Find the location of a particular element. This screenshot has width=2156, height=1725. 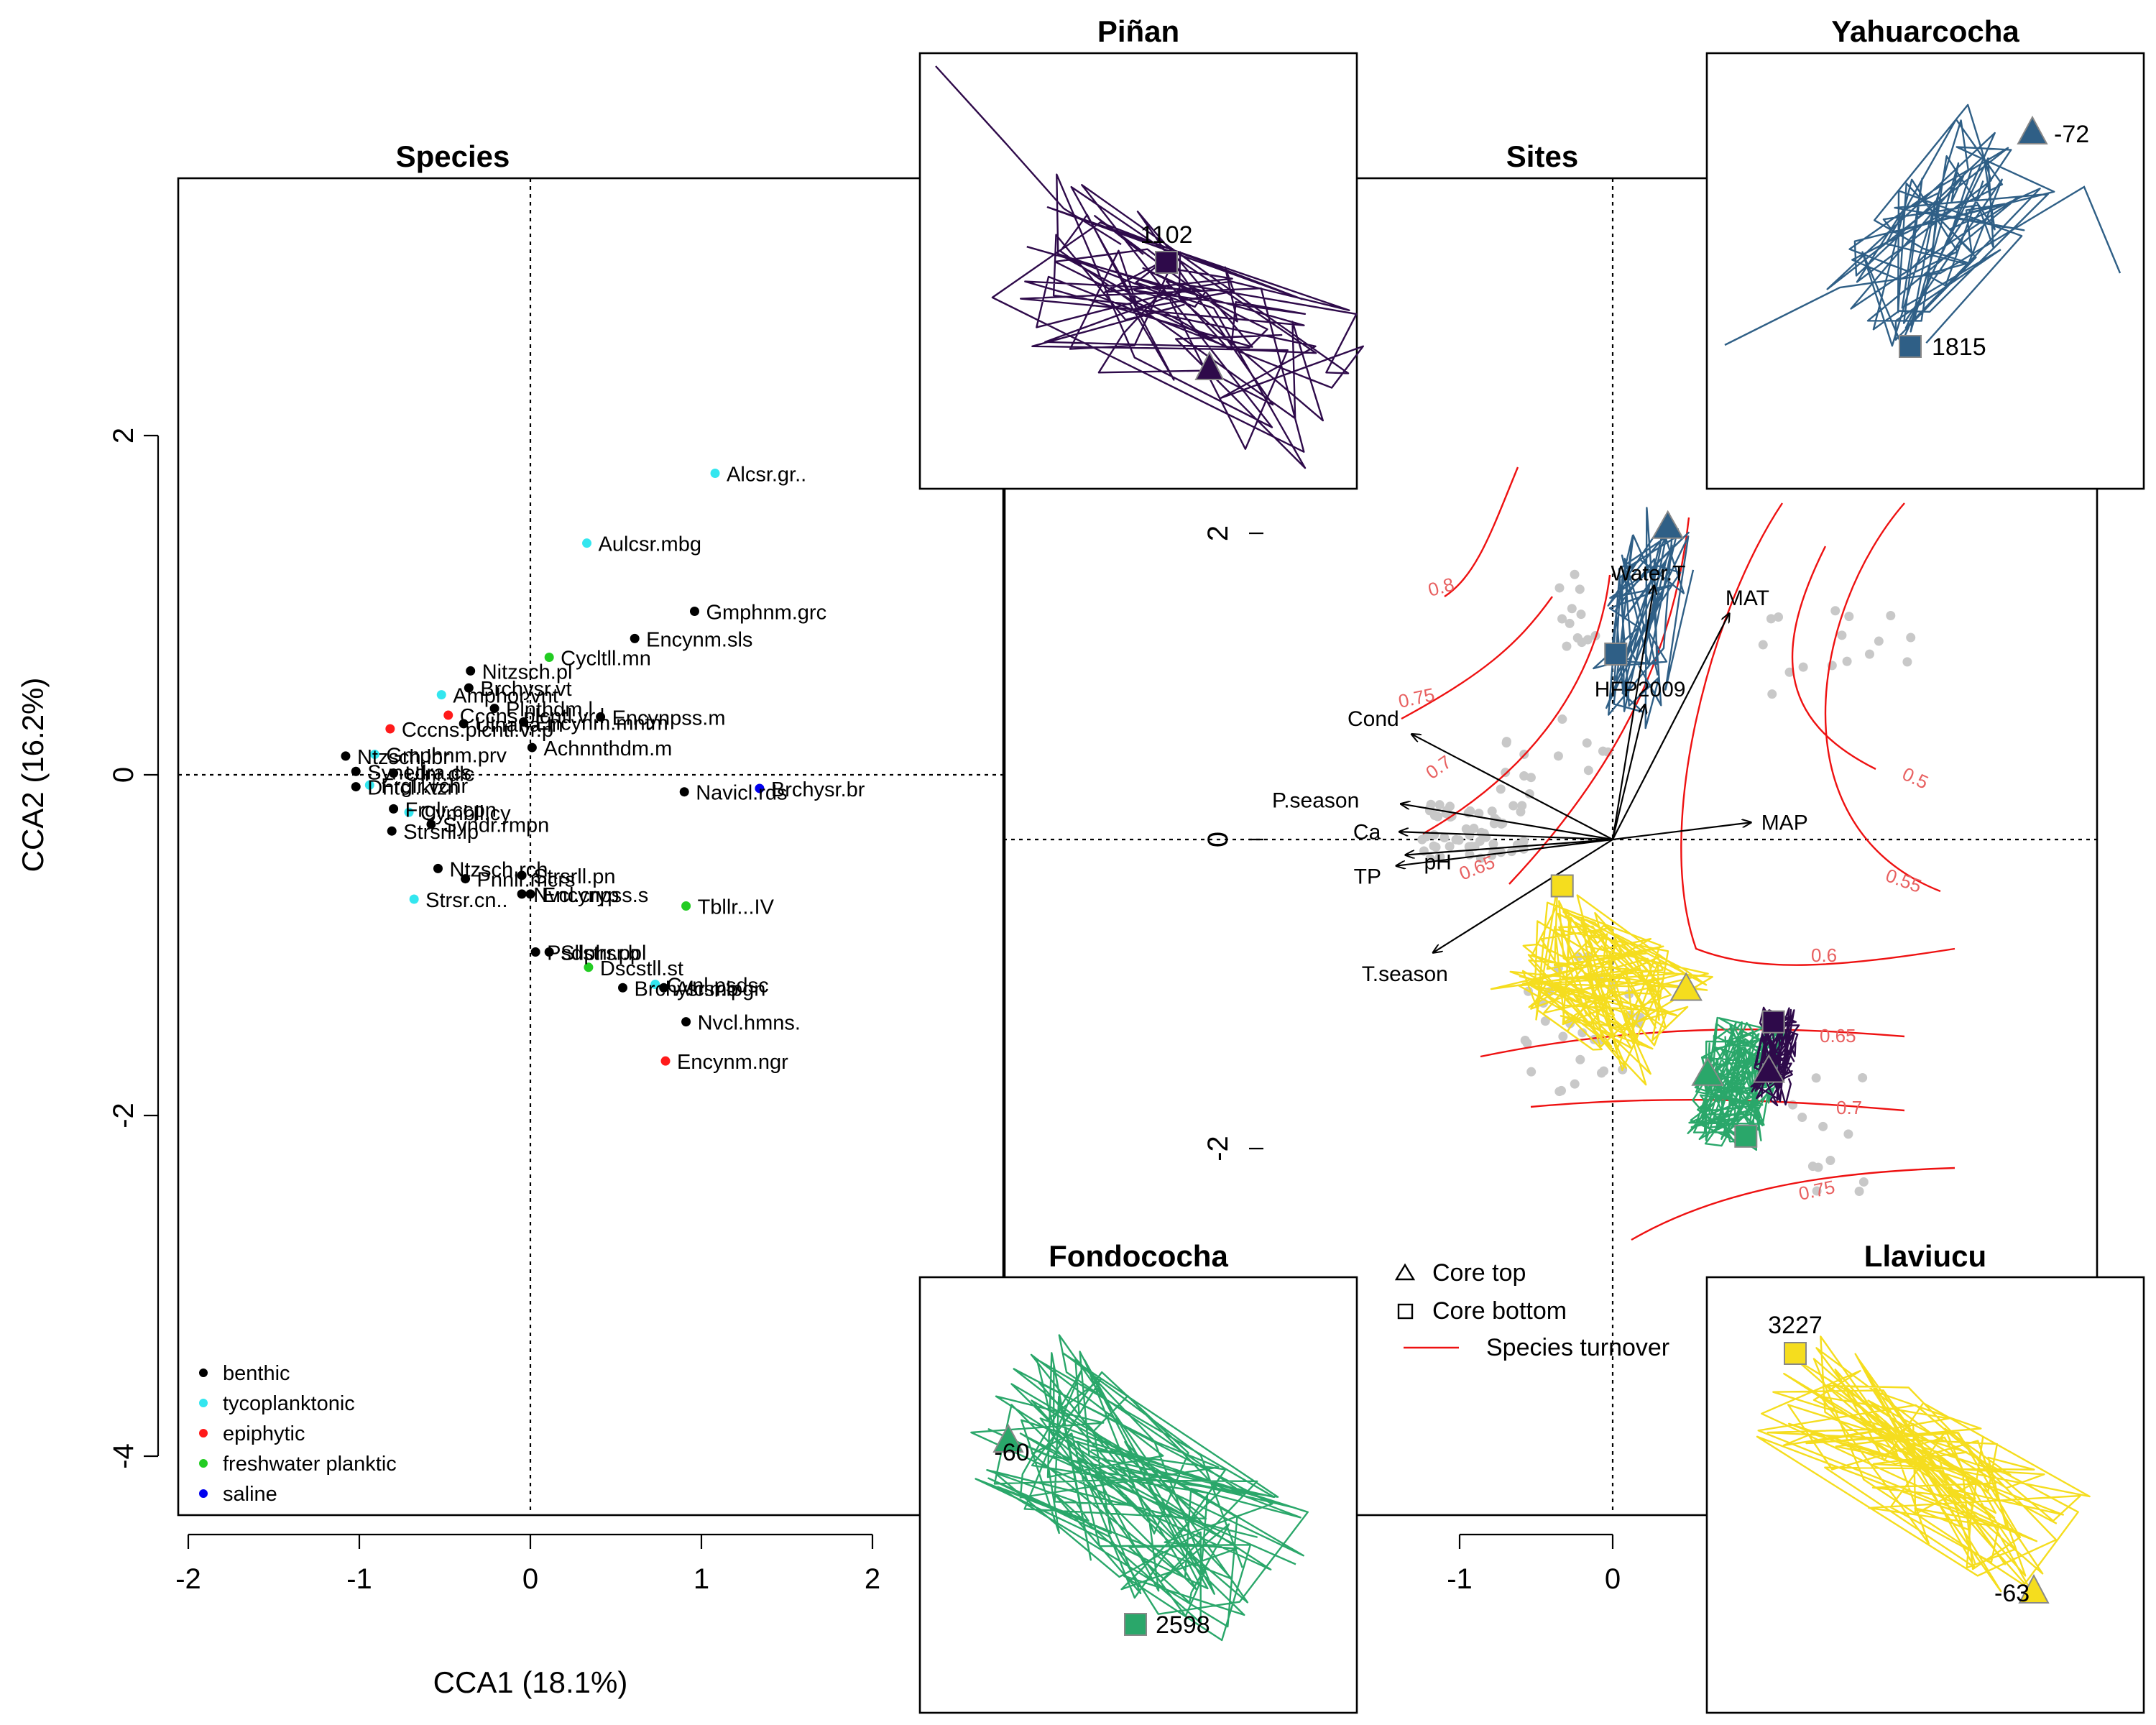

inset-fondococha: Fondococha -60 2598 is located at coordinates (1138, 1476).